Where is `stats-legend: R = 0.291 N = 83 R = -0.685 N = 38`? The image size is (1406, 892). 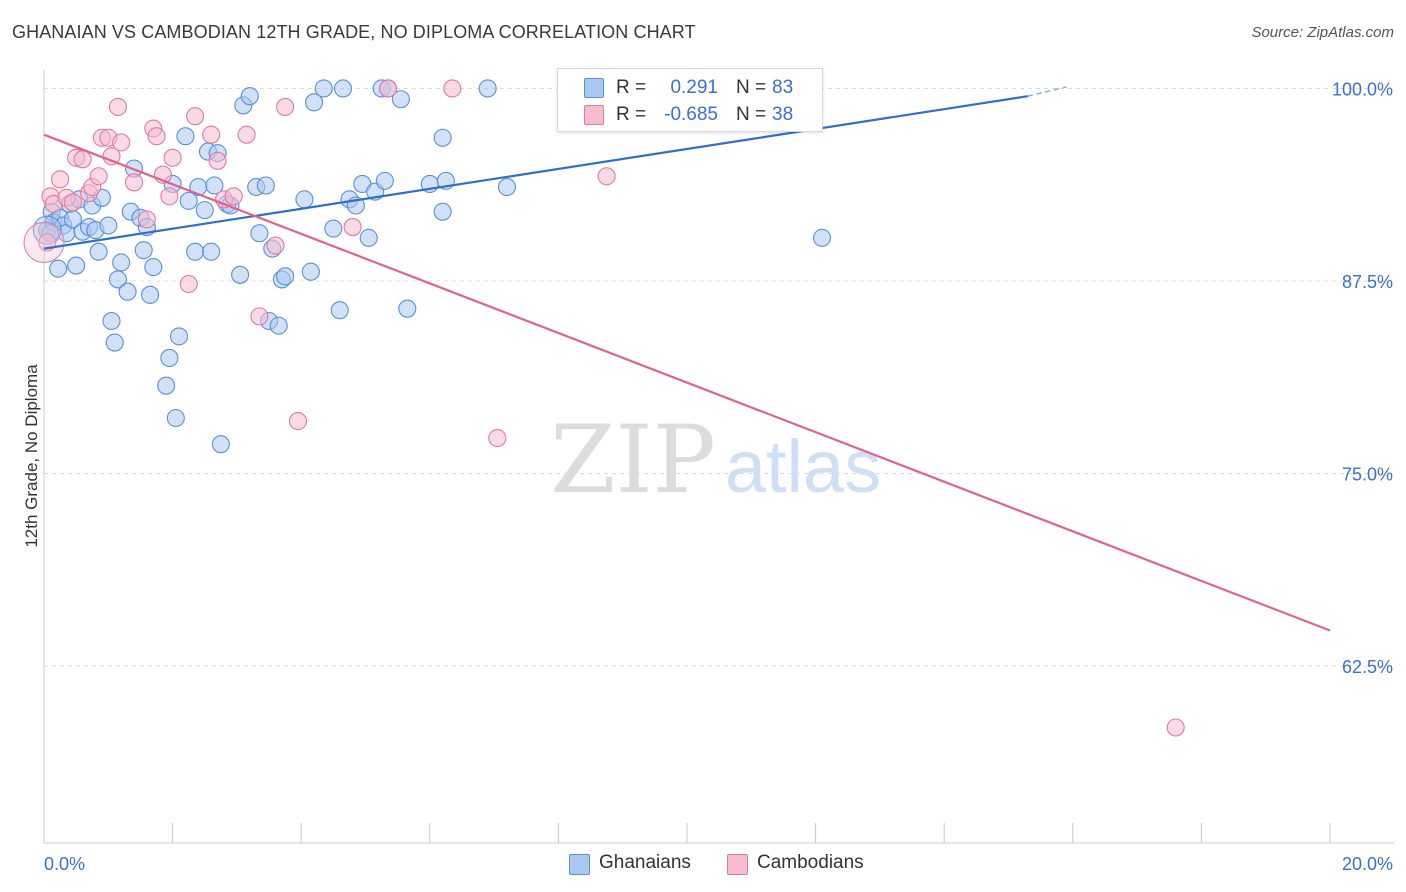
stats-legend: R = 0.291 N = 83 R = -0.685 N = 38 is located at coordinates (690, 100).